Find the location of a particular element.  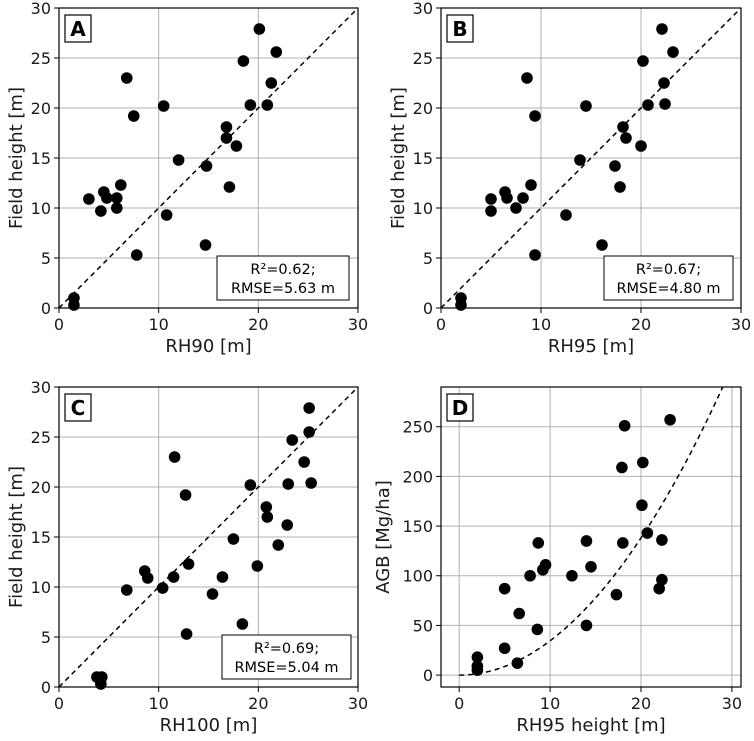

x-tick-label: 0 is located at coordinates (59, 703).